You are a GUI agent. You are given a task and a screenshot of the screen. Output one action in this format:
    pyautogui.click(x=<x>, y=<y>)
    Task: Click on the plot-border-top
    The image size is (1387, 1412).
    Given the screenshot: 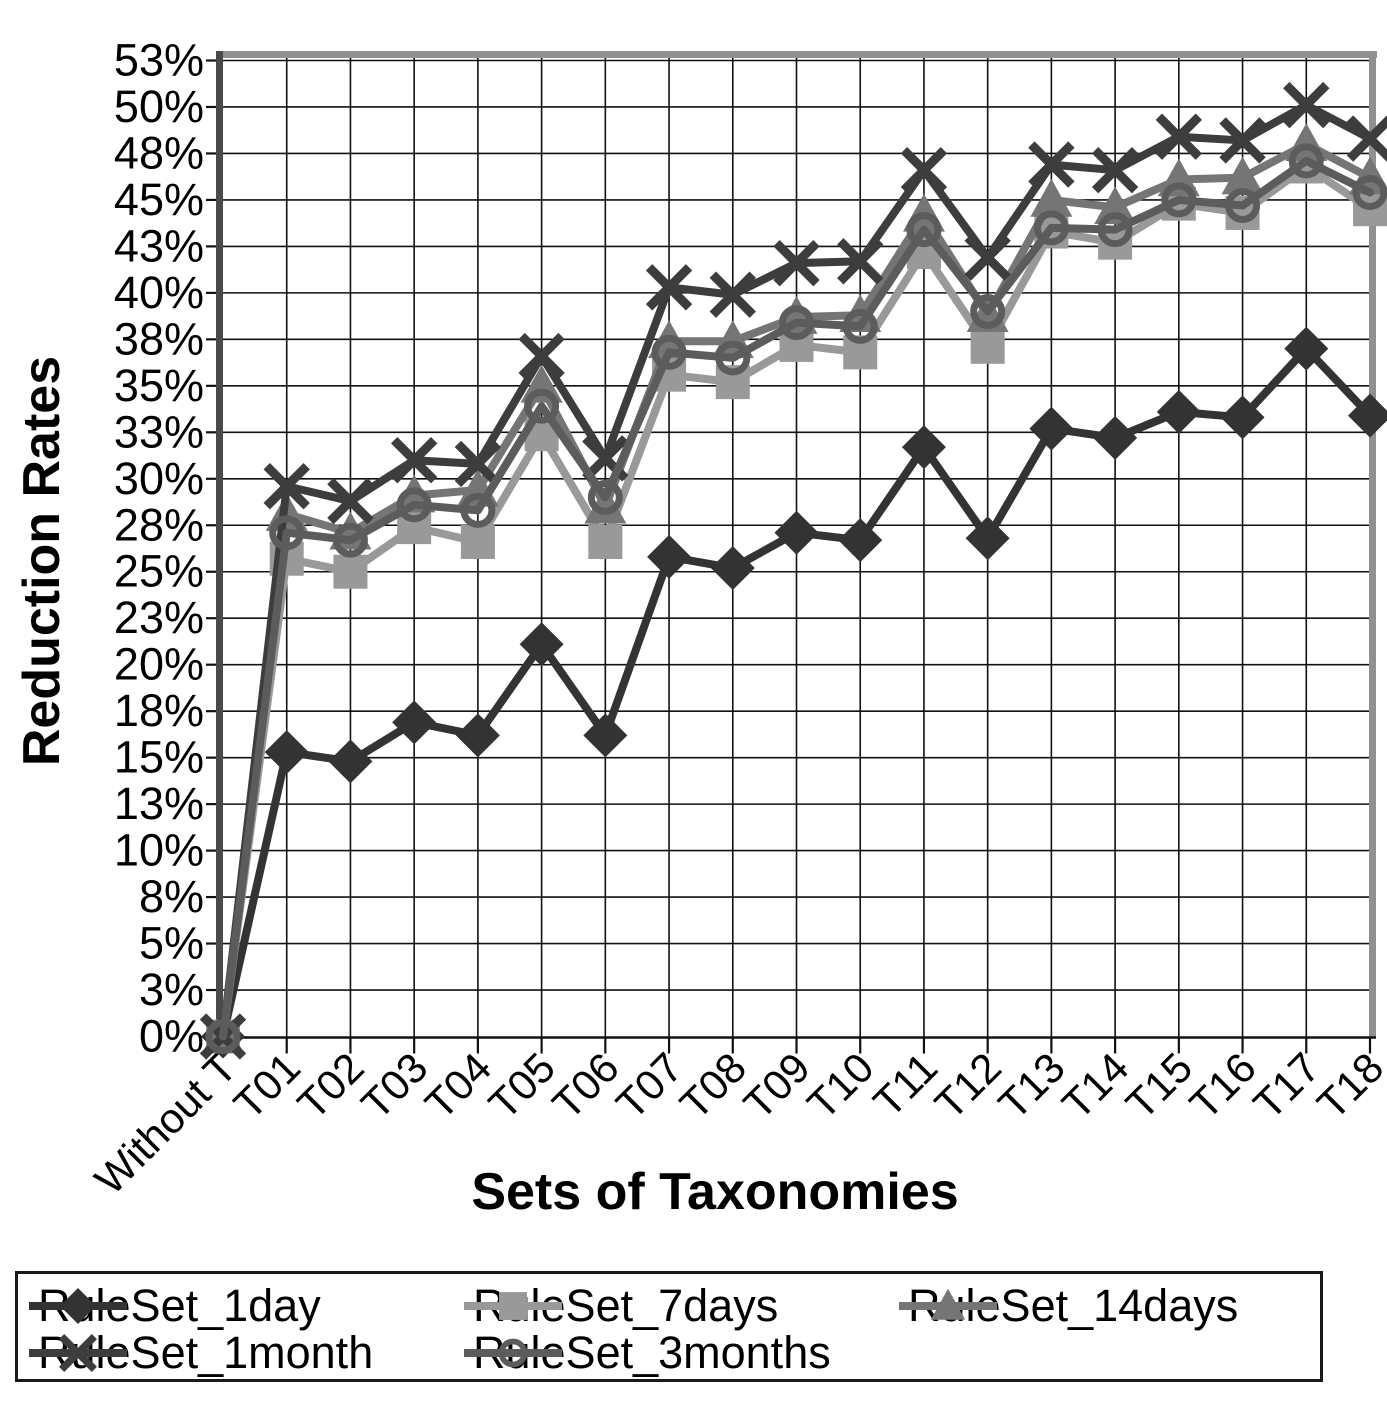 What is the action you would take?
    pyautogui.click(x=797, y=54)
    